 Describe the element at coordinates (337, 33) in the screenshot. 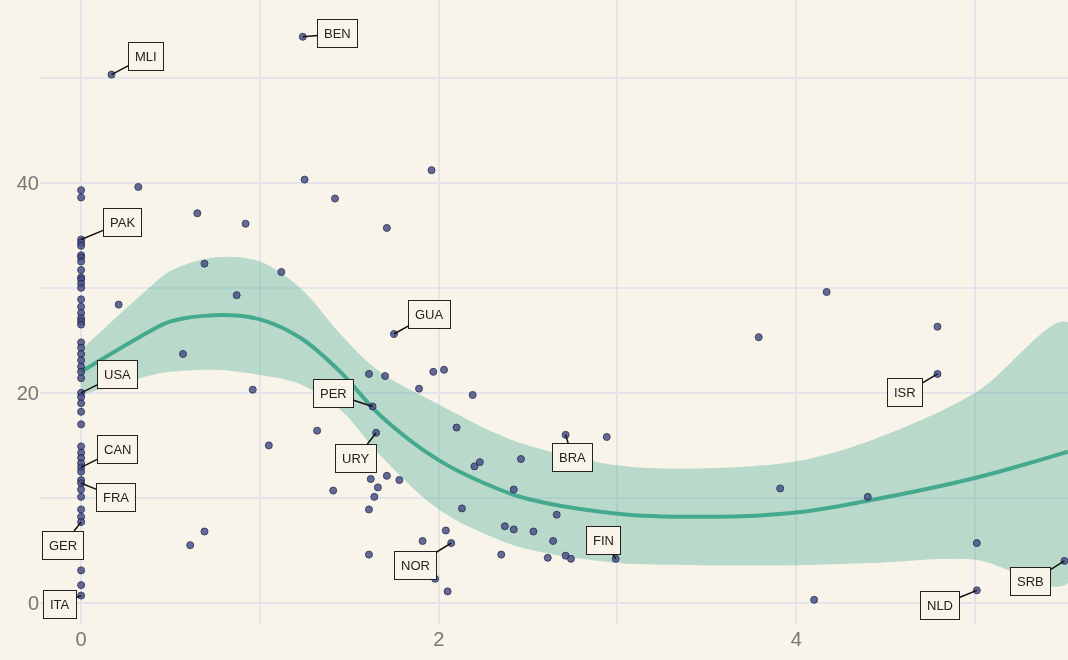

I see `annotation: BEN` at that location.